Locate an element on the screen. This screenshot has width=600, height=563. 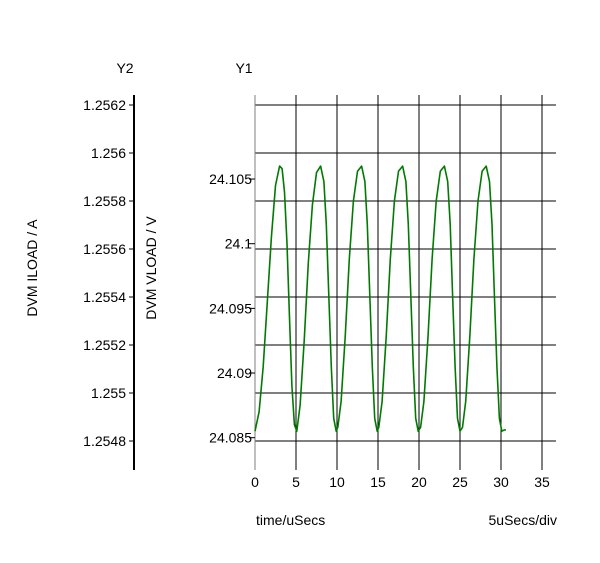
y2-tick-label: 1.2558 is located at coordinates (104, 201).